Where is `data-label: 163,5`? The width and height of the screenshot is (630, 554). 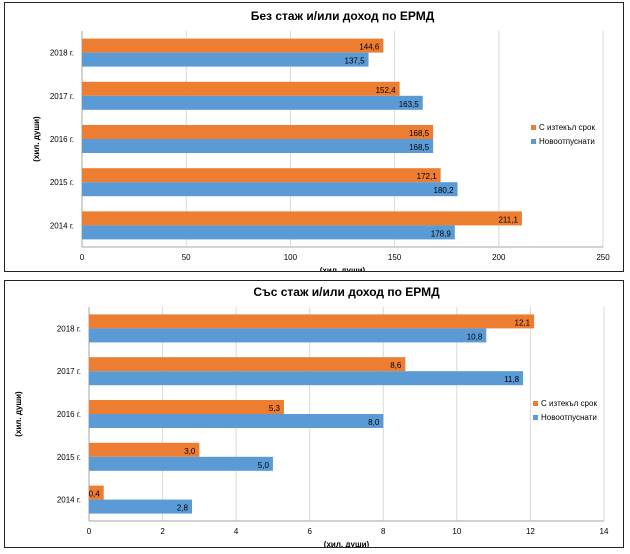
data-label: 163,5 is located at coordinates (409, 104).